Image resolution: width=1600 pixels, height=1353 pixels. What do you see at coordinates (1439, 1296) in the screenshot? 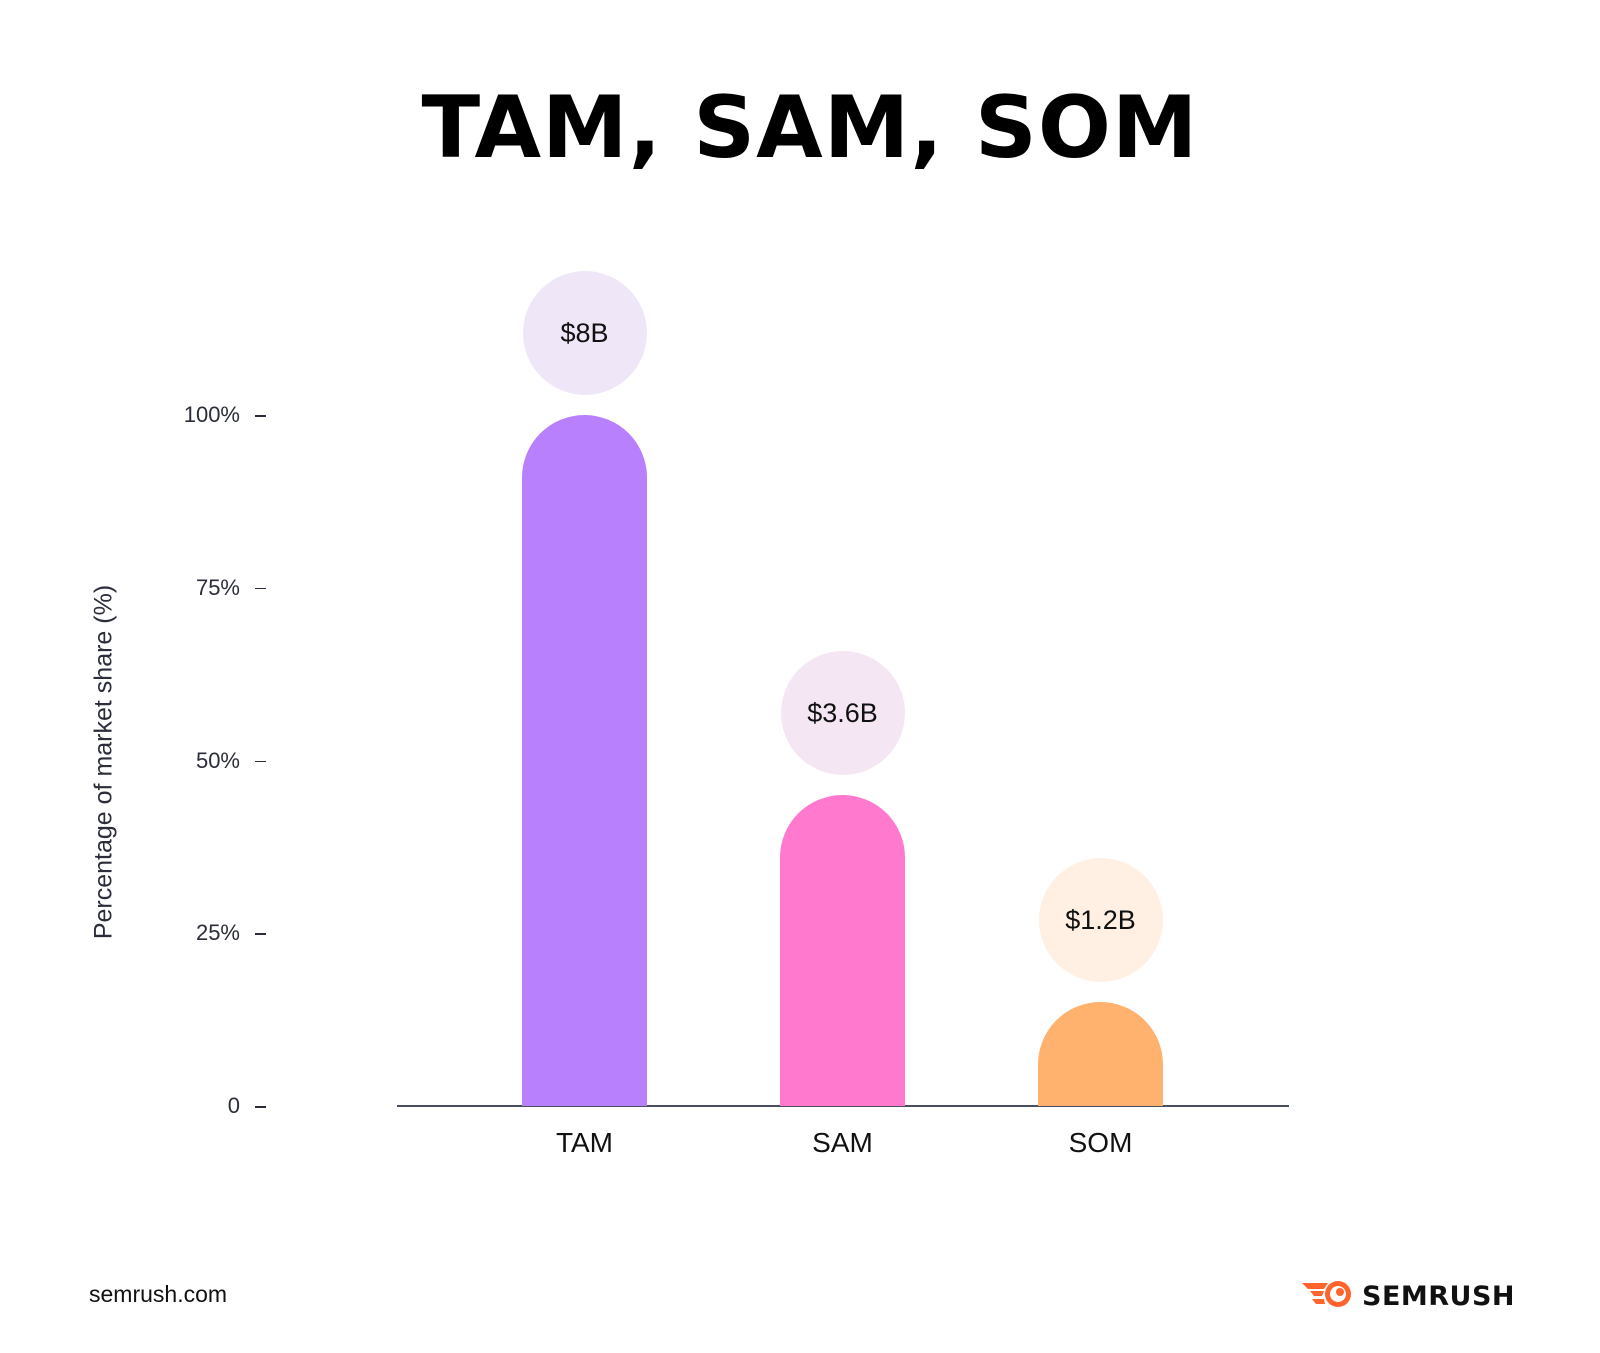
I see `semrush-wordmark: SEMRUSH` at bounding box center [1439, 1296].